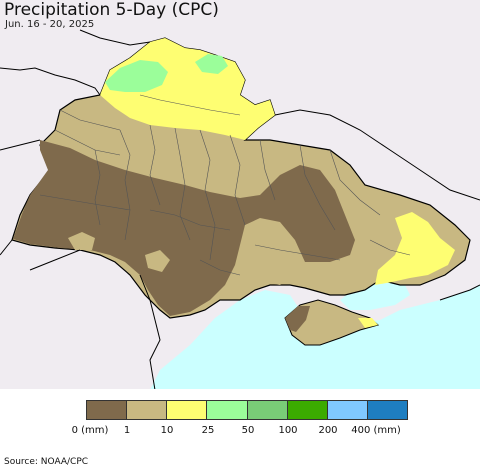  I want to click on legend-label-10: 10, so click(167, 430).